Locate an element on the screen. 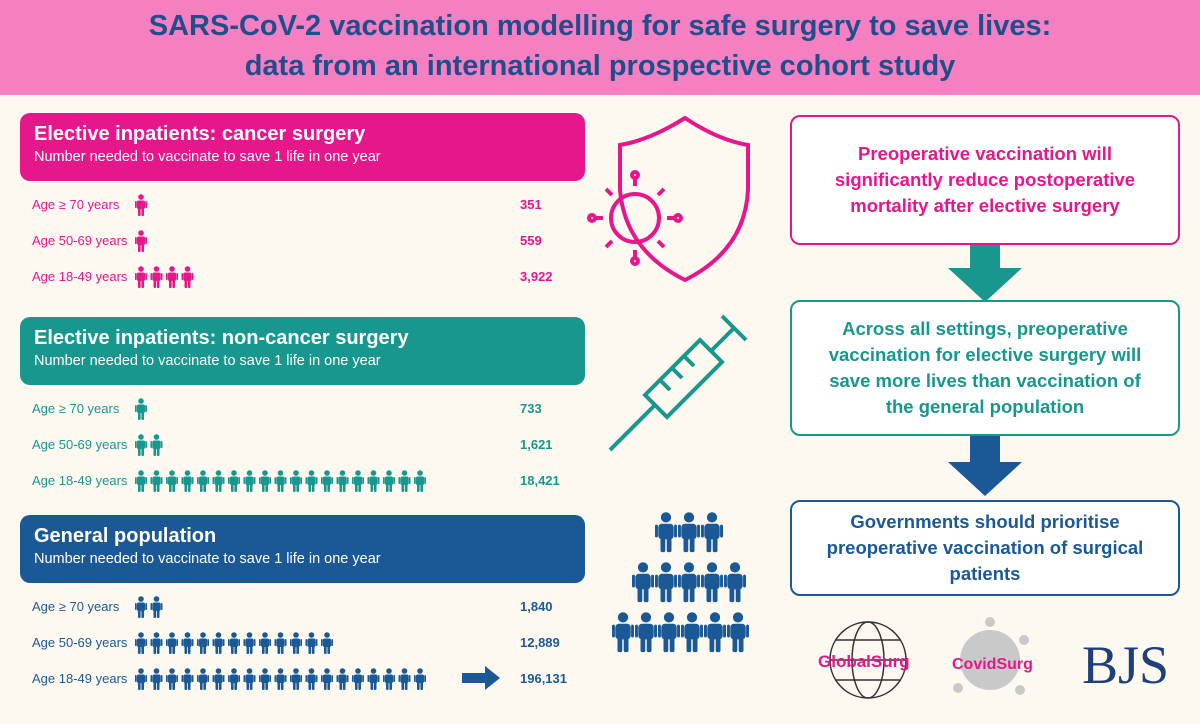 The width and height of the screenshot is (1200, 724). row-value: 196,131 is located at coordinates (543, 678).